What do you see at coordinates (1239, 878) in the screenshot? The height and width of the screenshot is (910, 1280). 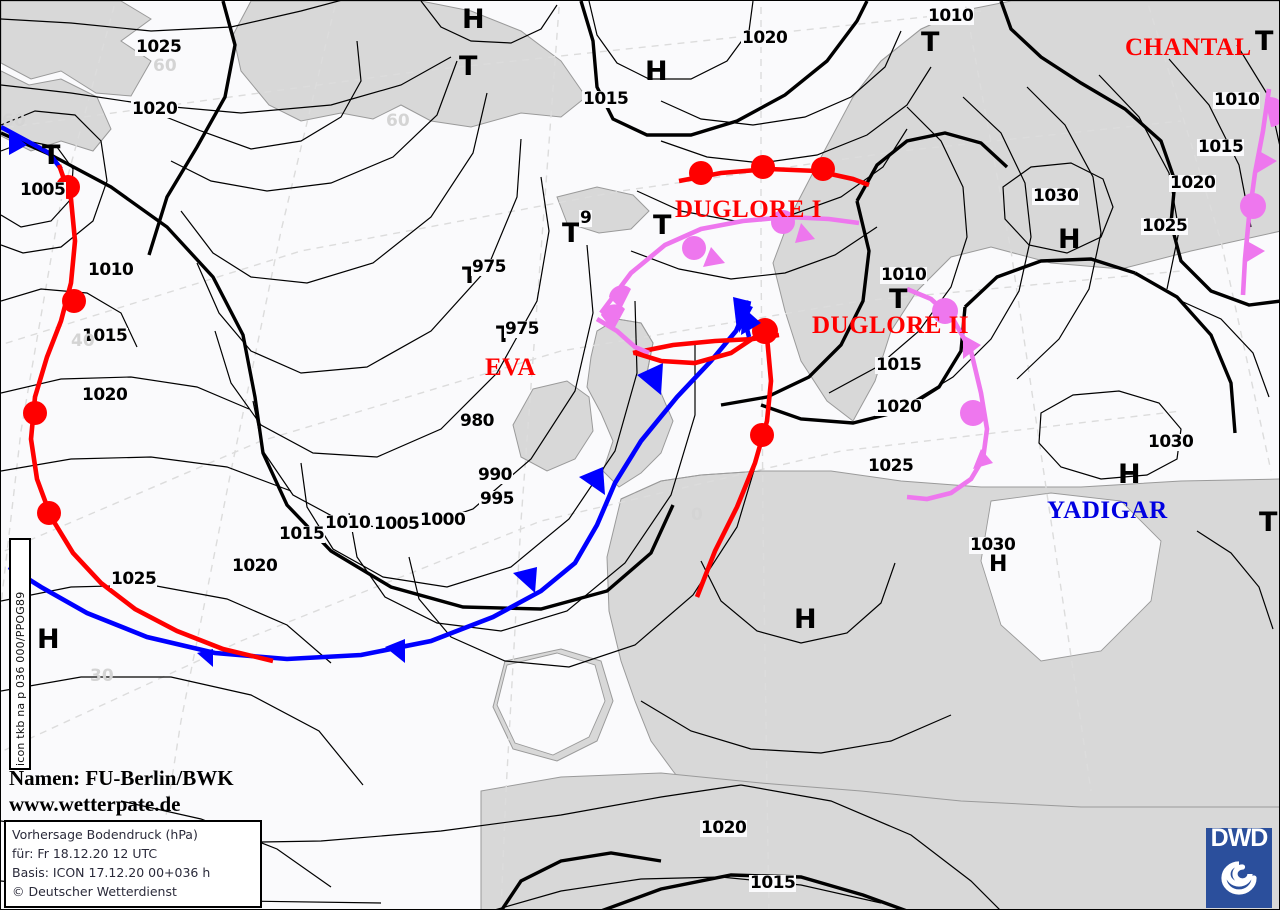 I see `dwd-spiral-icon` at bounding box center [1239, 878].